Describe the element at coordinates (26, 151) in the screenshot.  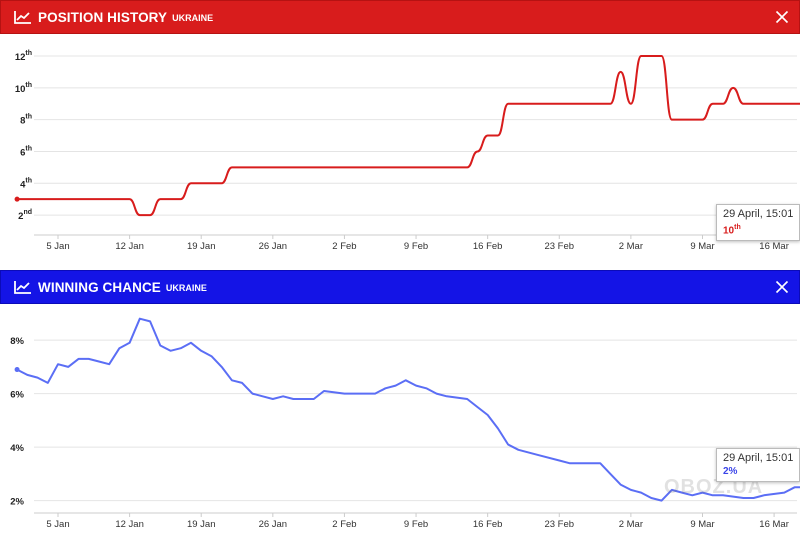
I see `y-tick-label: 6th` at that location.